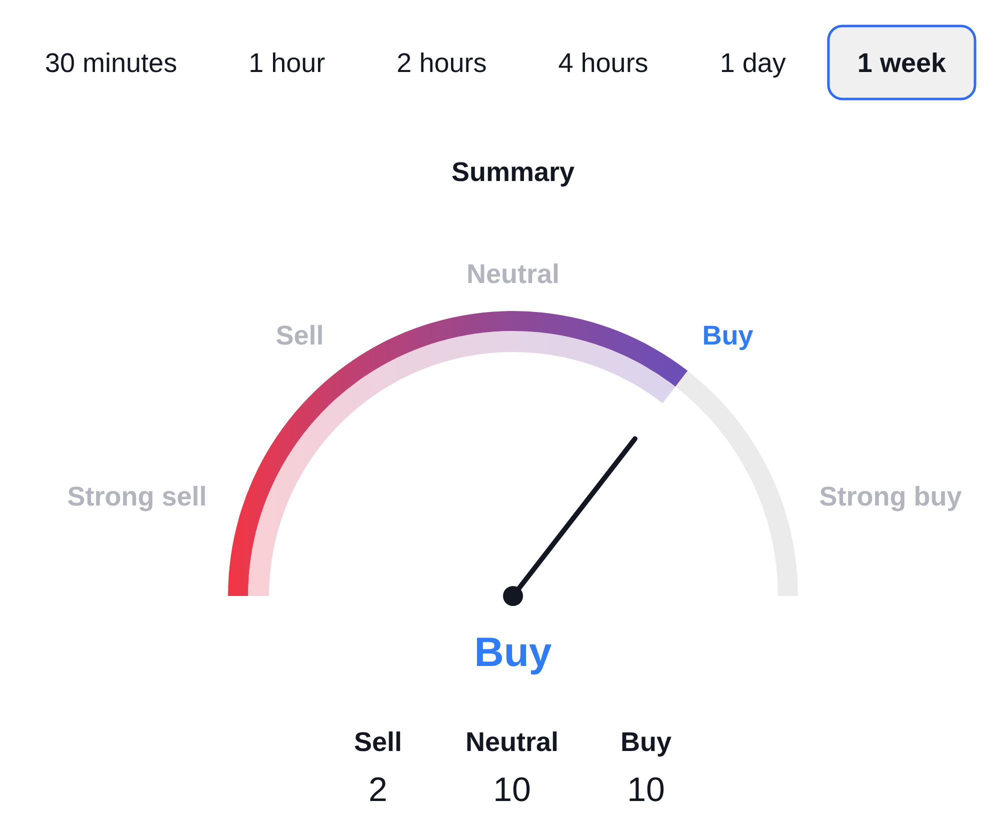 This screenshot has height=838, width=1000. Describe the element at coordinates (287, 63) in the screenshot. I see `category-label: 1 hour` at that location.